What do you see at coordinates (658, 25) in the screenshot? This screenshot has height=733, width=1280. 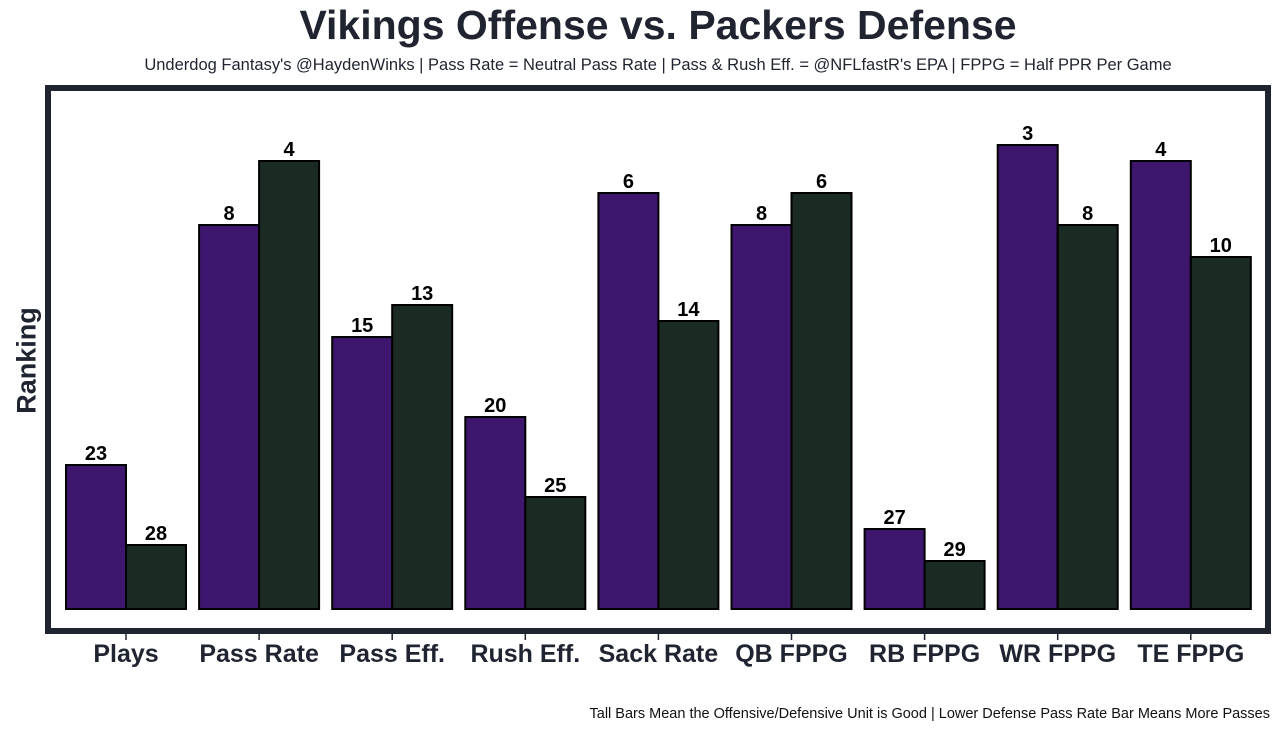 I see `chart-title: Vikings Offense vs. Packers Defense` at bounding box center [658, 25].